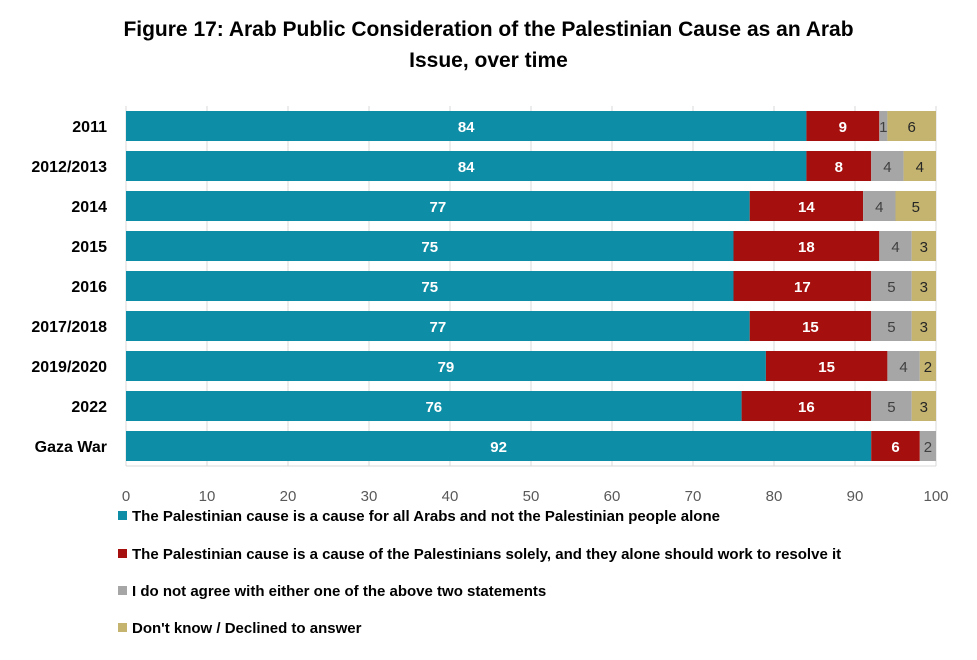 The image size is (977, 660). I want to click on data-label-1-3: 18, so click(806, 247).